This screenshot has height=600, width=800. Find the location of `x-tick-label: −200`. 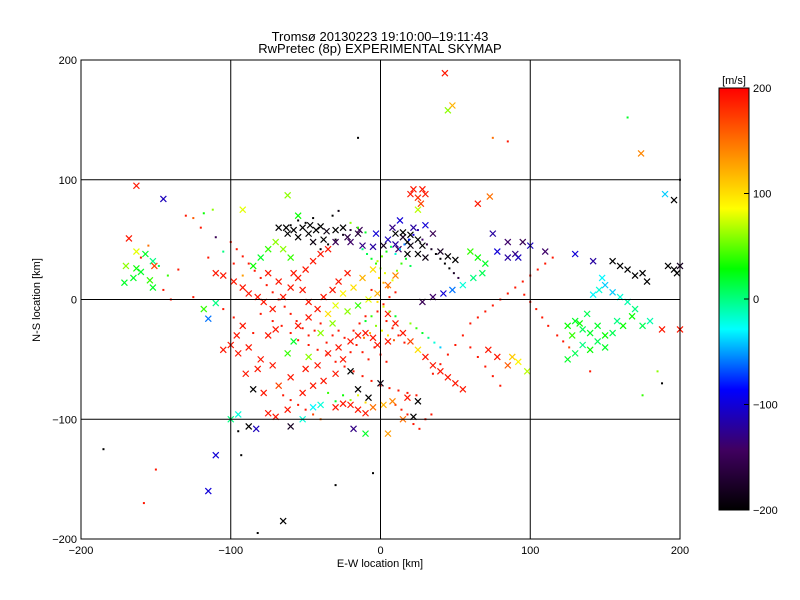

x-tick-label: −200 is located at coordinates (81, 551).